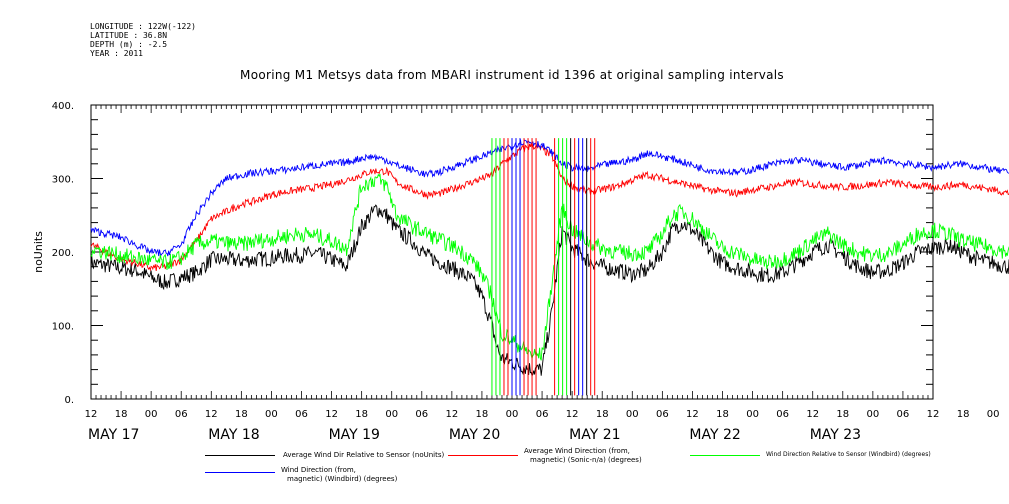 This screenshot has height=504, width=1009. Describe the element at coordinates (586, 460) in the screenshot. I see `legend-label-red-2: magnetic) (Sonic-n/a) (degrees)` at that location.